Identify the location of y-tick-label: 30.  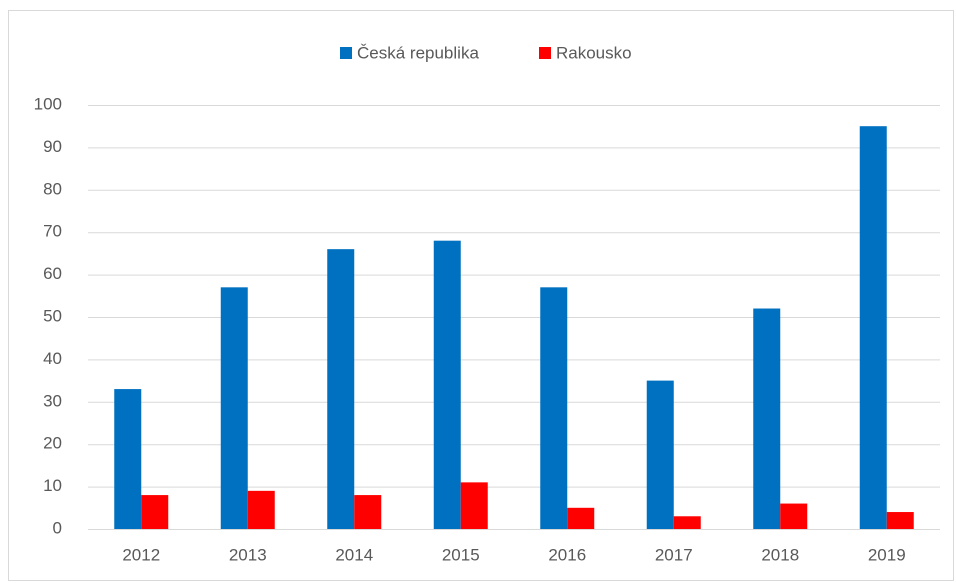
(52, 400).